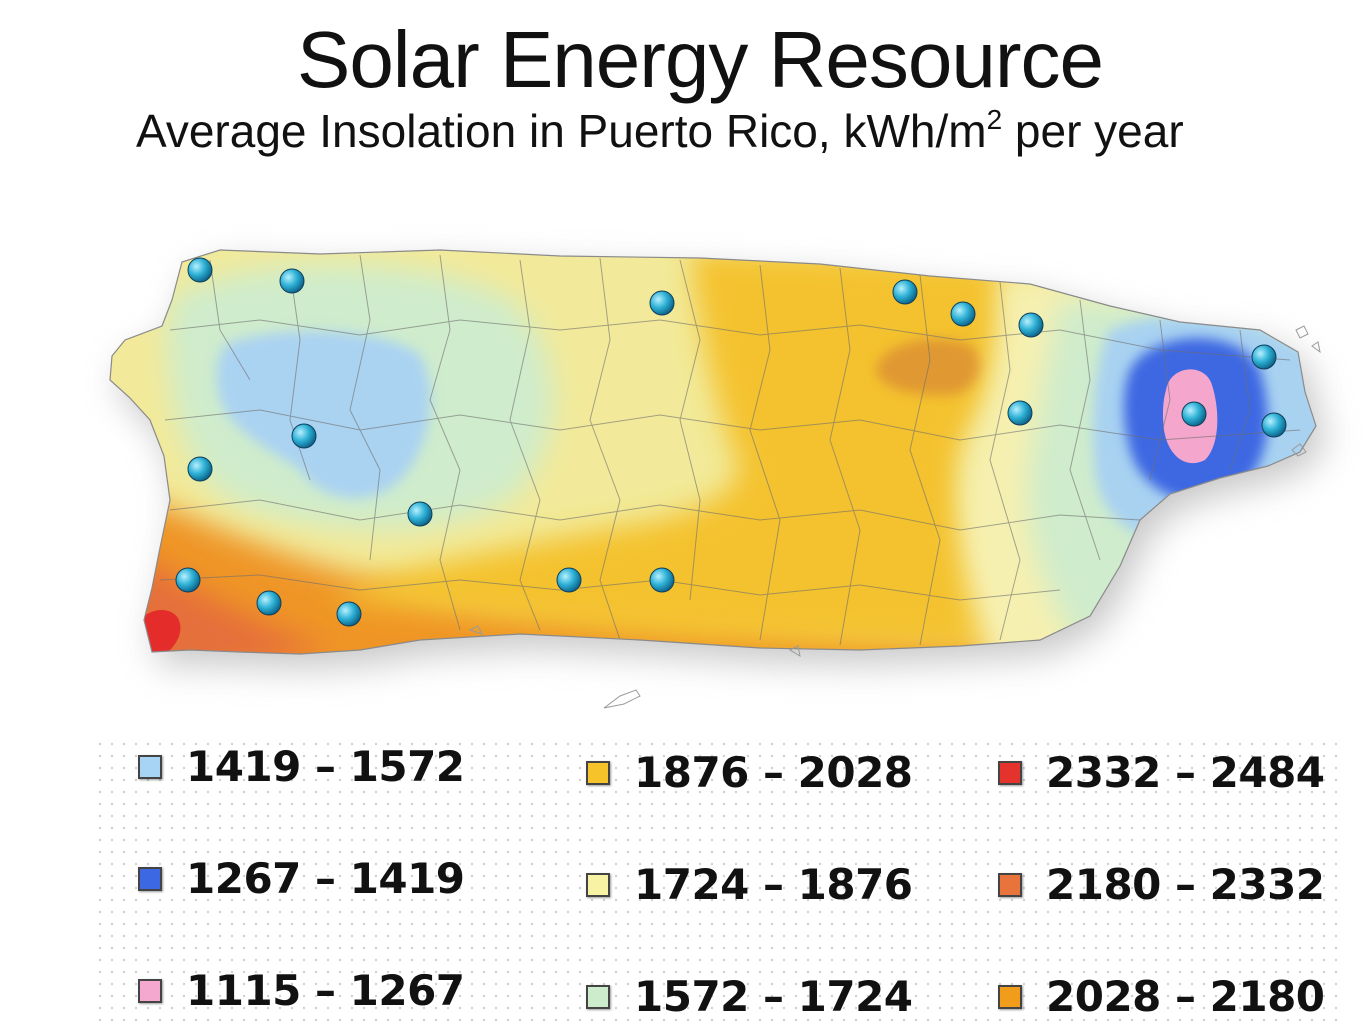  I want to click on legend-item: 1876 – 2028, so click(749, 772).